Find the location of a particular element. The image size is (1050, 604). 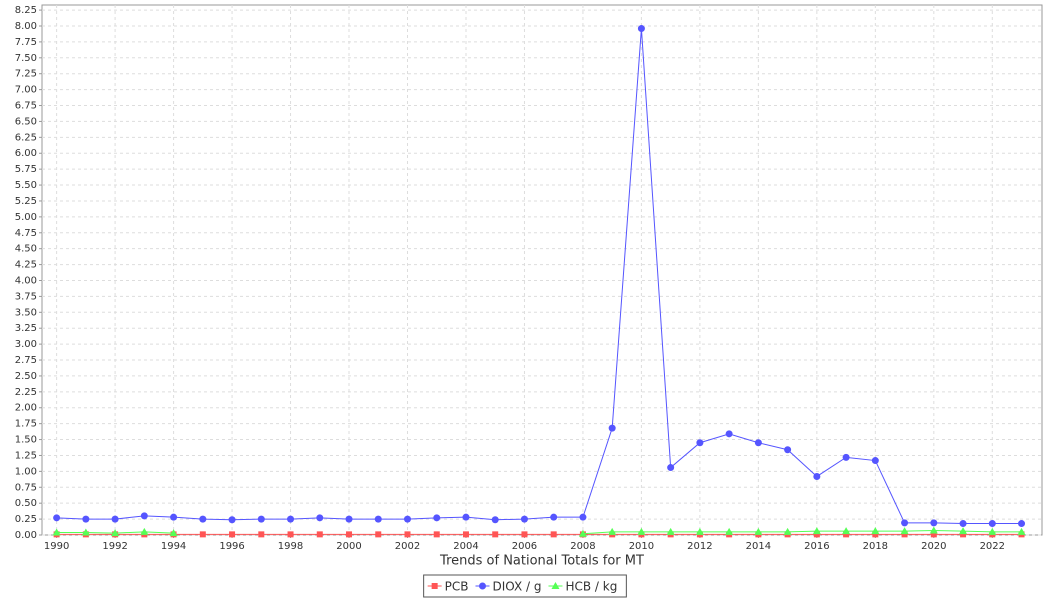

y-tick-label: 0.50 is located at coordinates (26, 503).